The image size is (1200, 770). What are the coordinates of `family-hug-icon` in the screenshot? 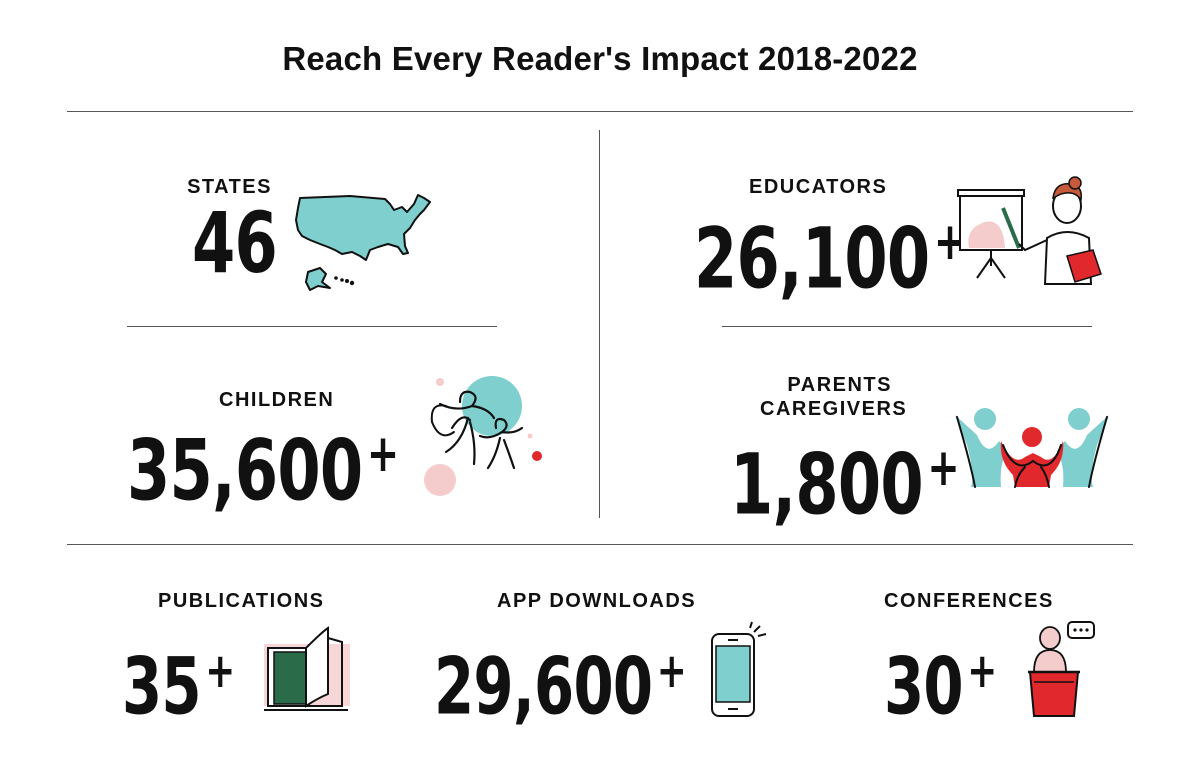 It's located at (1033, 452).